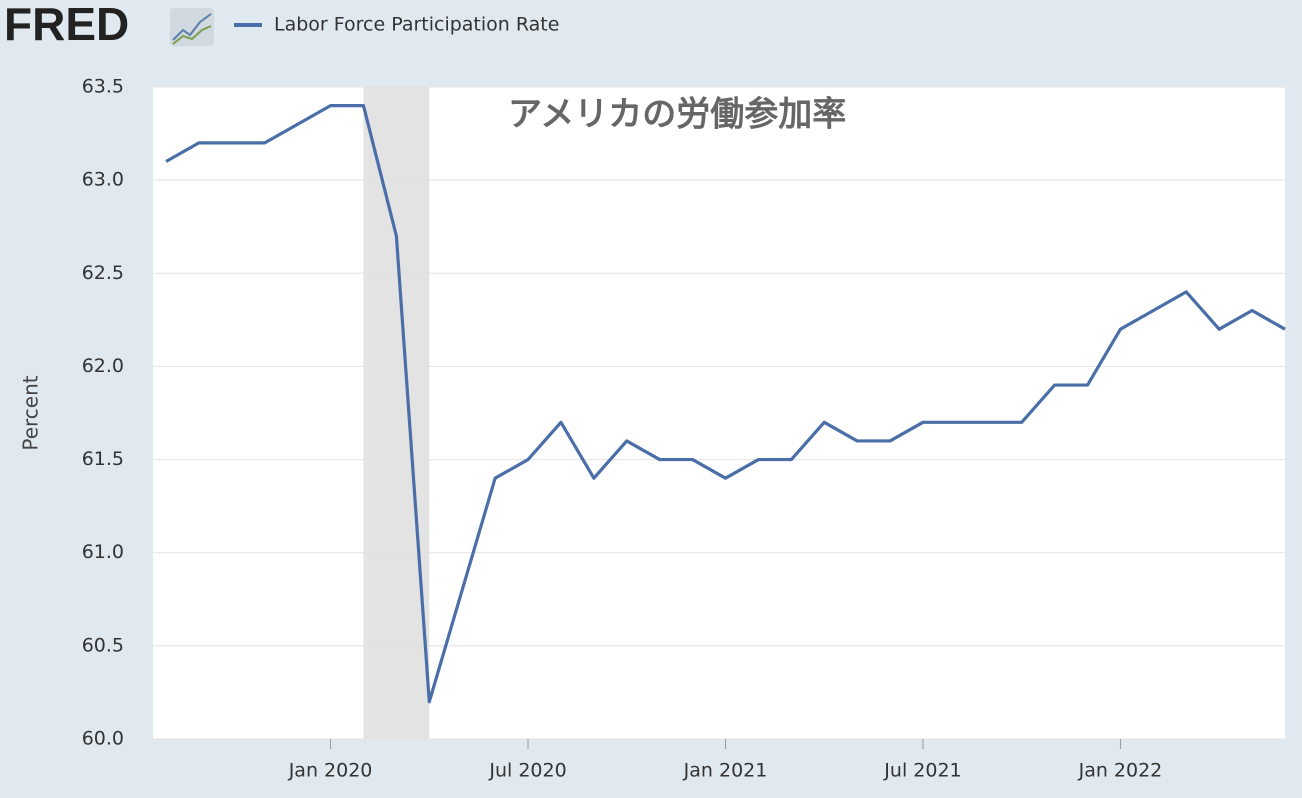 This screenshot has height=798, width=1302. Describe the element at coordinates (103, 366) in the screenshot. I see `y-tick-label: 62.0` at that location.